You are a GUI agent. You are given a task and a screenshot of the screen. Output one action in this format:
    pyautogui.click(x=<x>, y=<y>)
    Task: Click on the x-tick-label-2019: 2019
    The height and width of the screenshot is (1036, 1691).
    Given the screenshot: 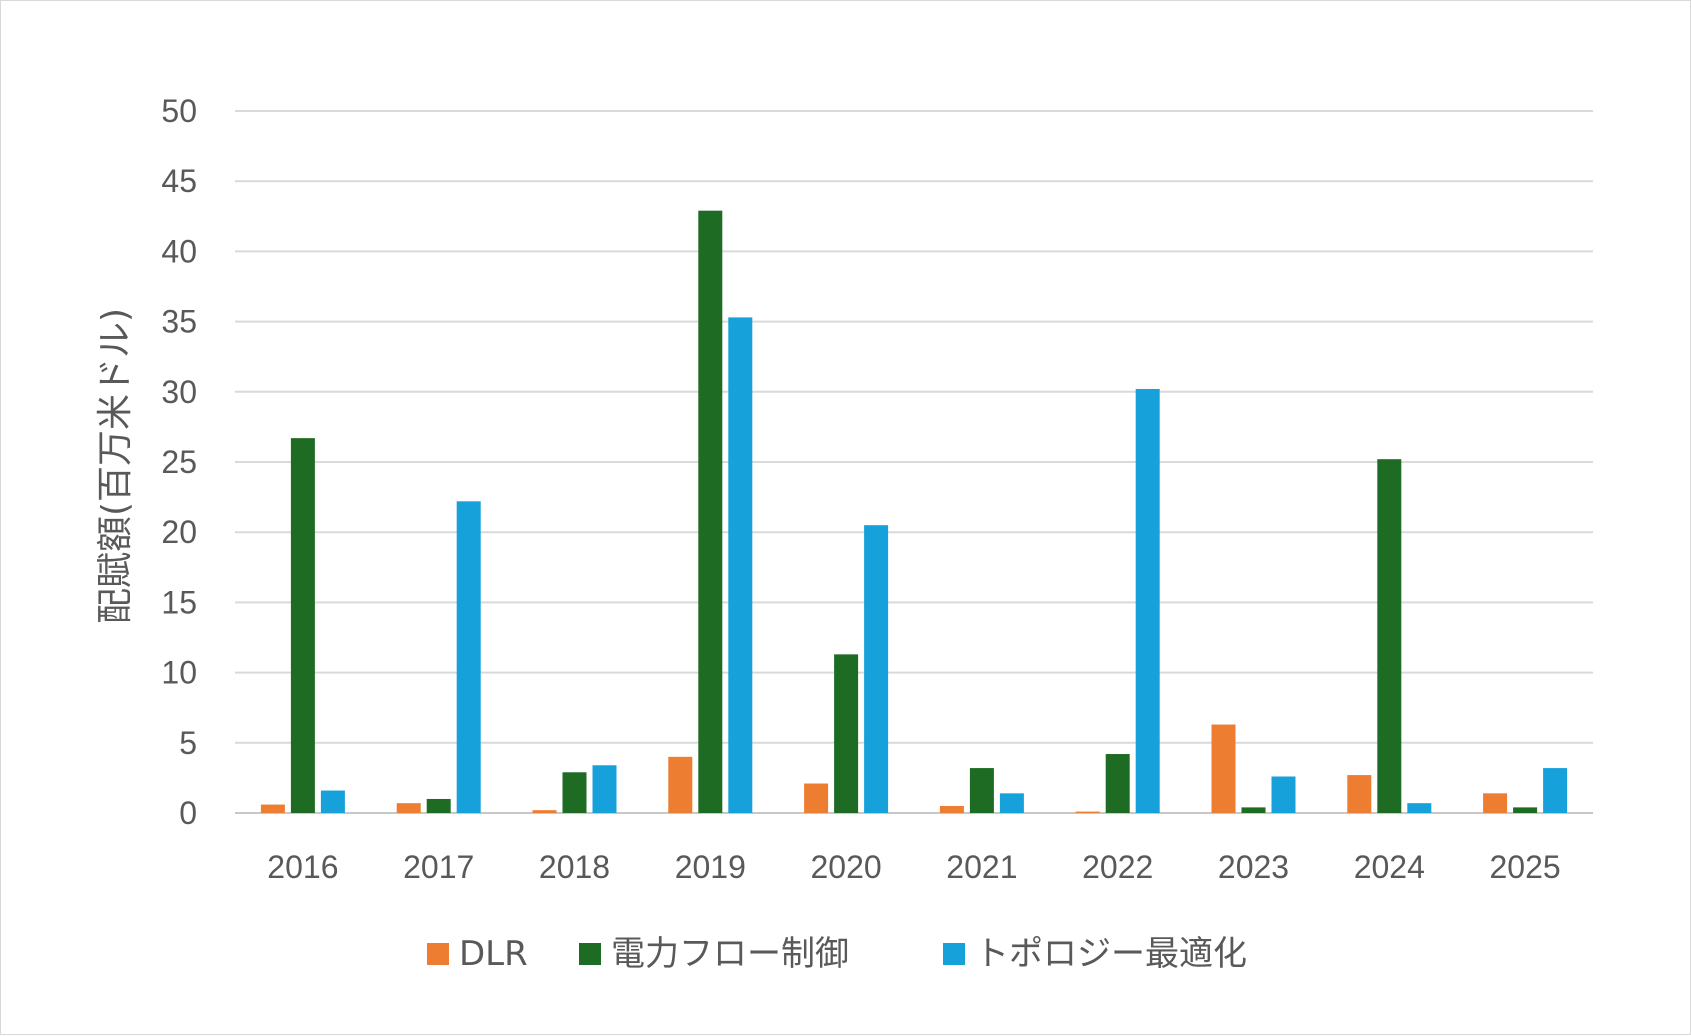 What is the action you would take?
    pyautogui.click(x=710, y=867)
    